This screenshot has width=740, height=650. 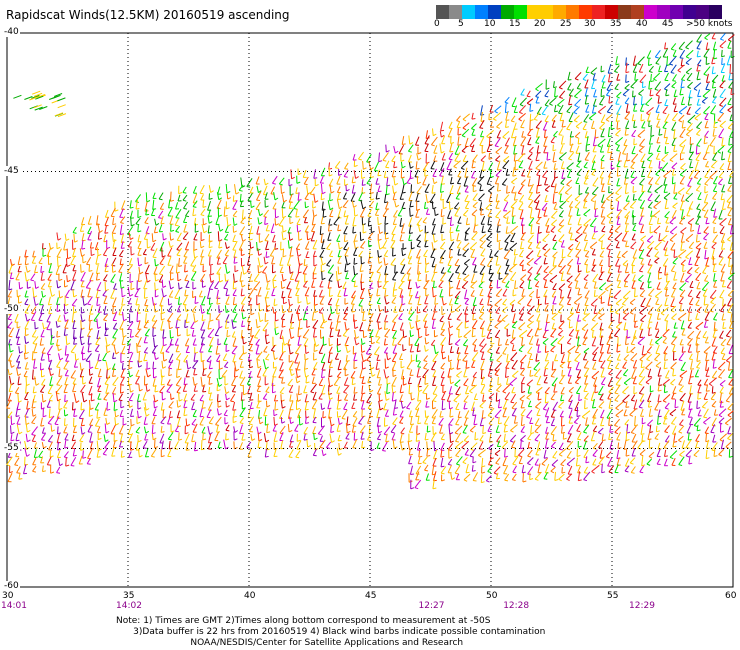 I want to click on colorbar-swatch, so click(x=637, y=12).